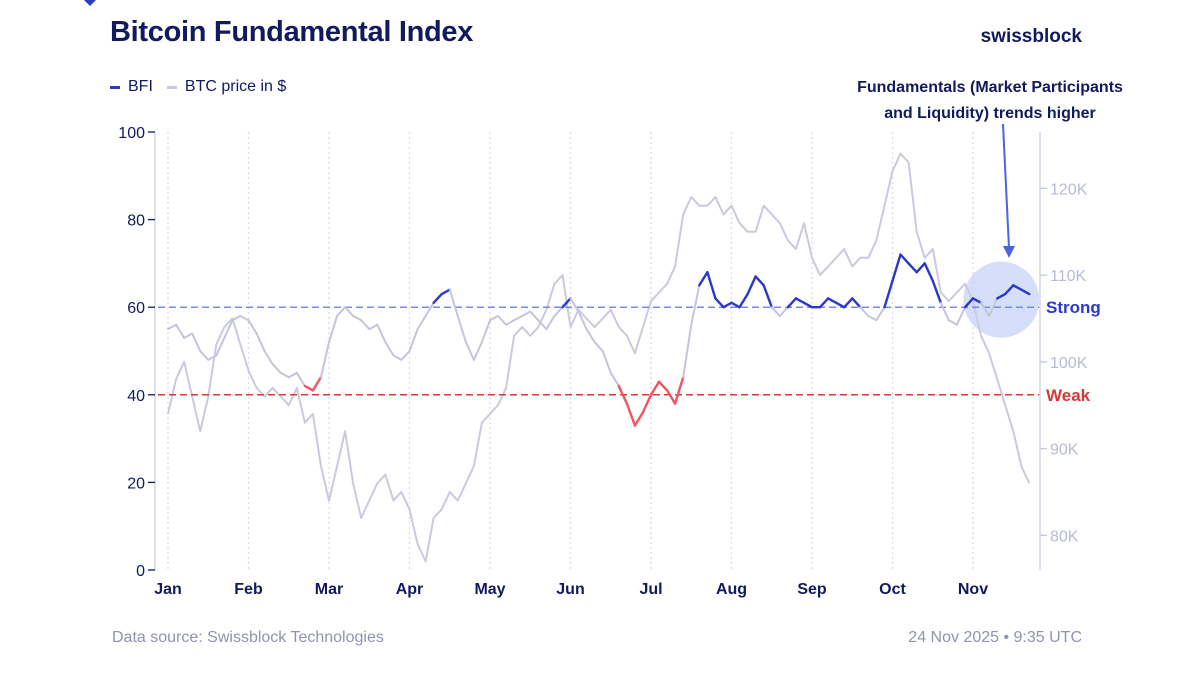  I want to click on annotation-text-line-2: and Liquidity) trends higher, so click(990, 113).